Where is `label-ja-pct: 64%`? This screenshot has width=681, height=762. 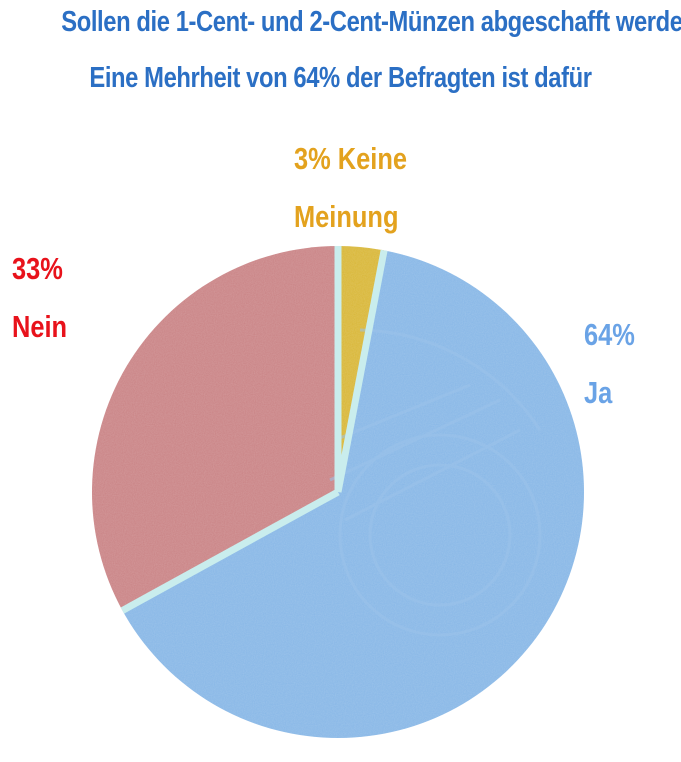 label-ja-pct: 64% is located at coordinates (609, 334).